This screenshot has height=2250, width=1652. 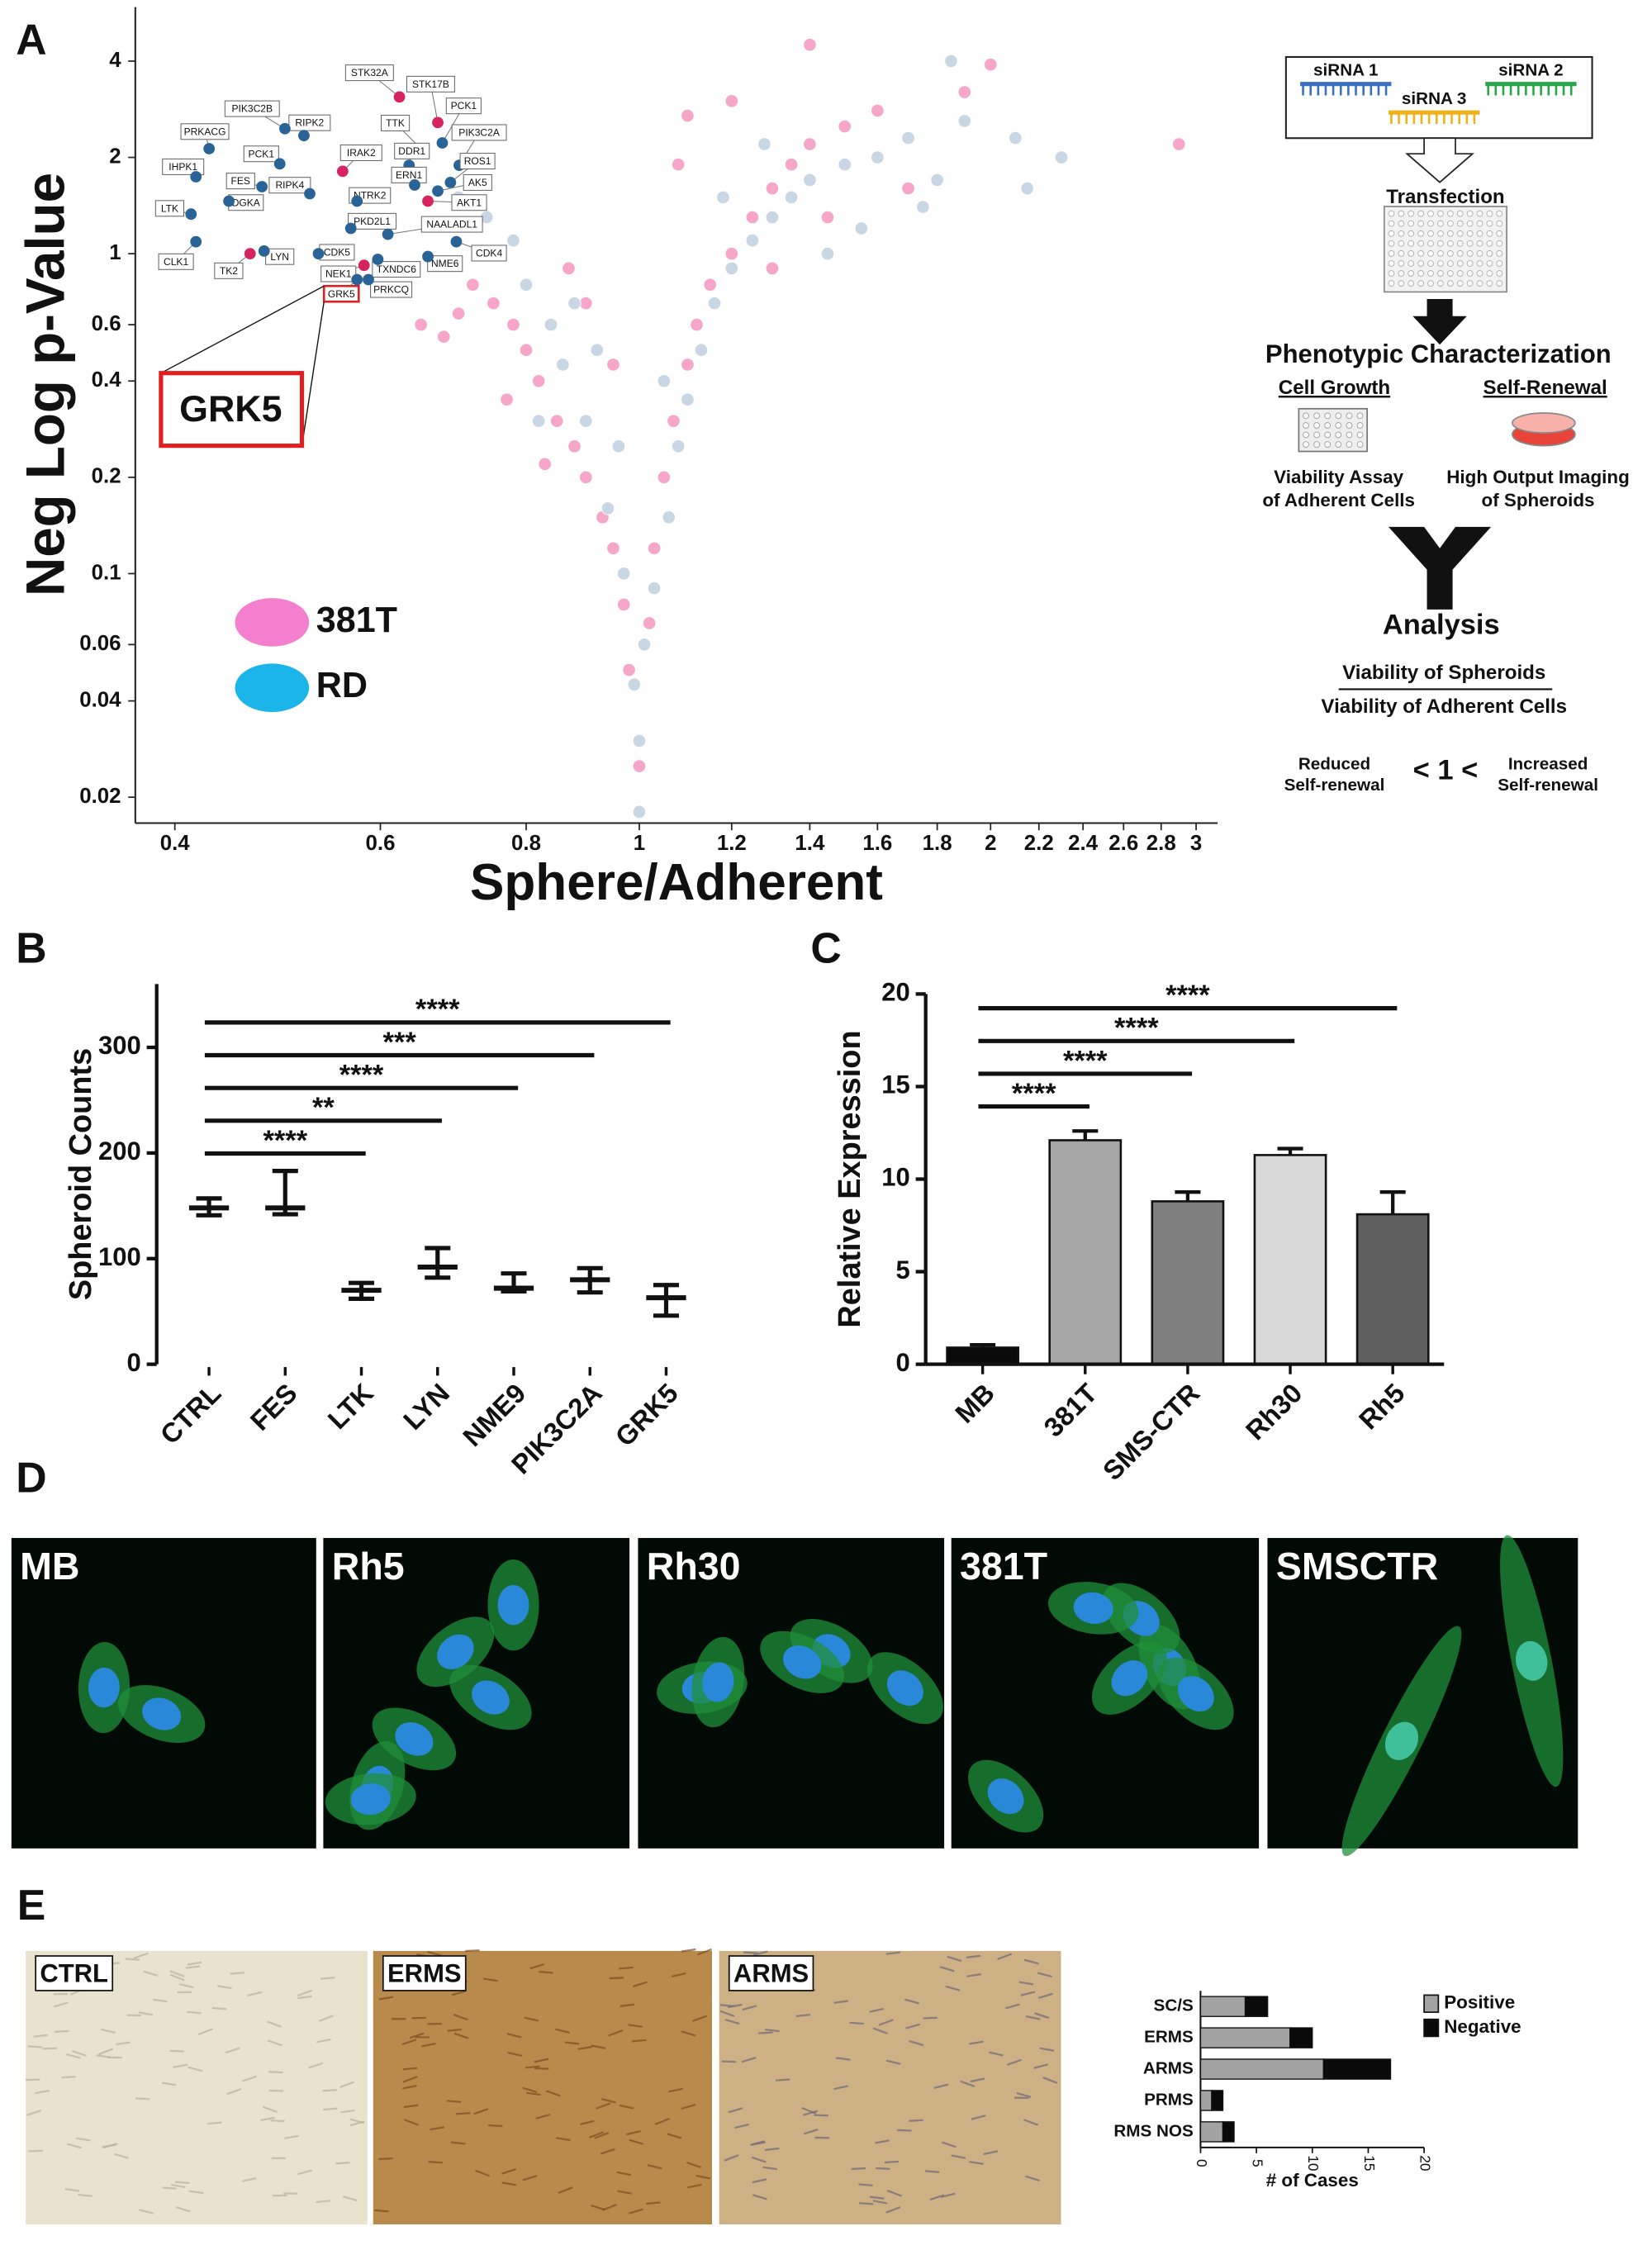 I want to click on gene-label: AKT1, so click(x=469, y=202).